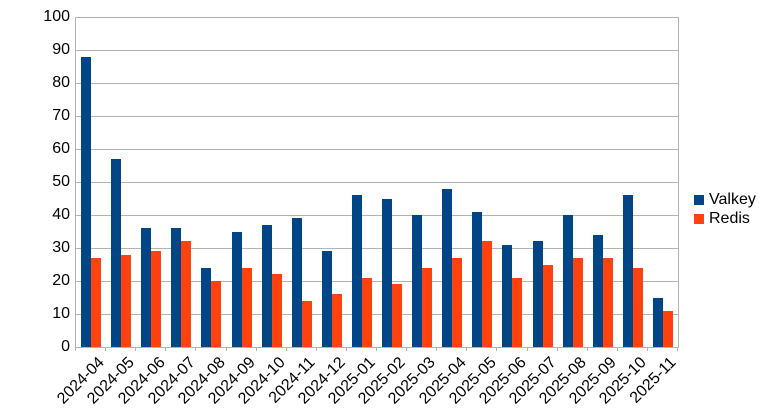 The image size is (784, 419). What do you see at coordinates (699, 199) in the screenshot?
I see `valkey-swatch-icon` at bounding box center [699, 199].